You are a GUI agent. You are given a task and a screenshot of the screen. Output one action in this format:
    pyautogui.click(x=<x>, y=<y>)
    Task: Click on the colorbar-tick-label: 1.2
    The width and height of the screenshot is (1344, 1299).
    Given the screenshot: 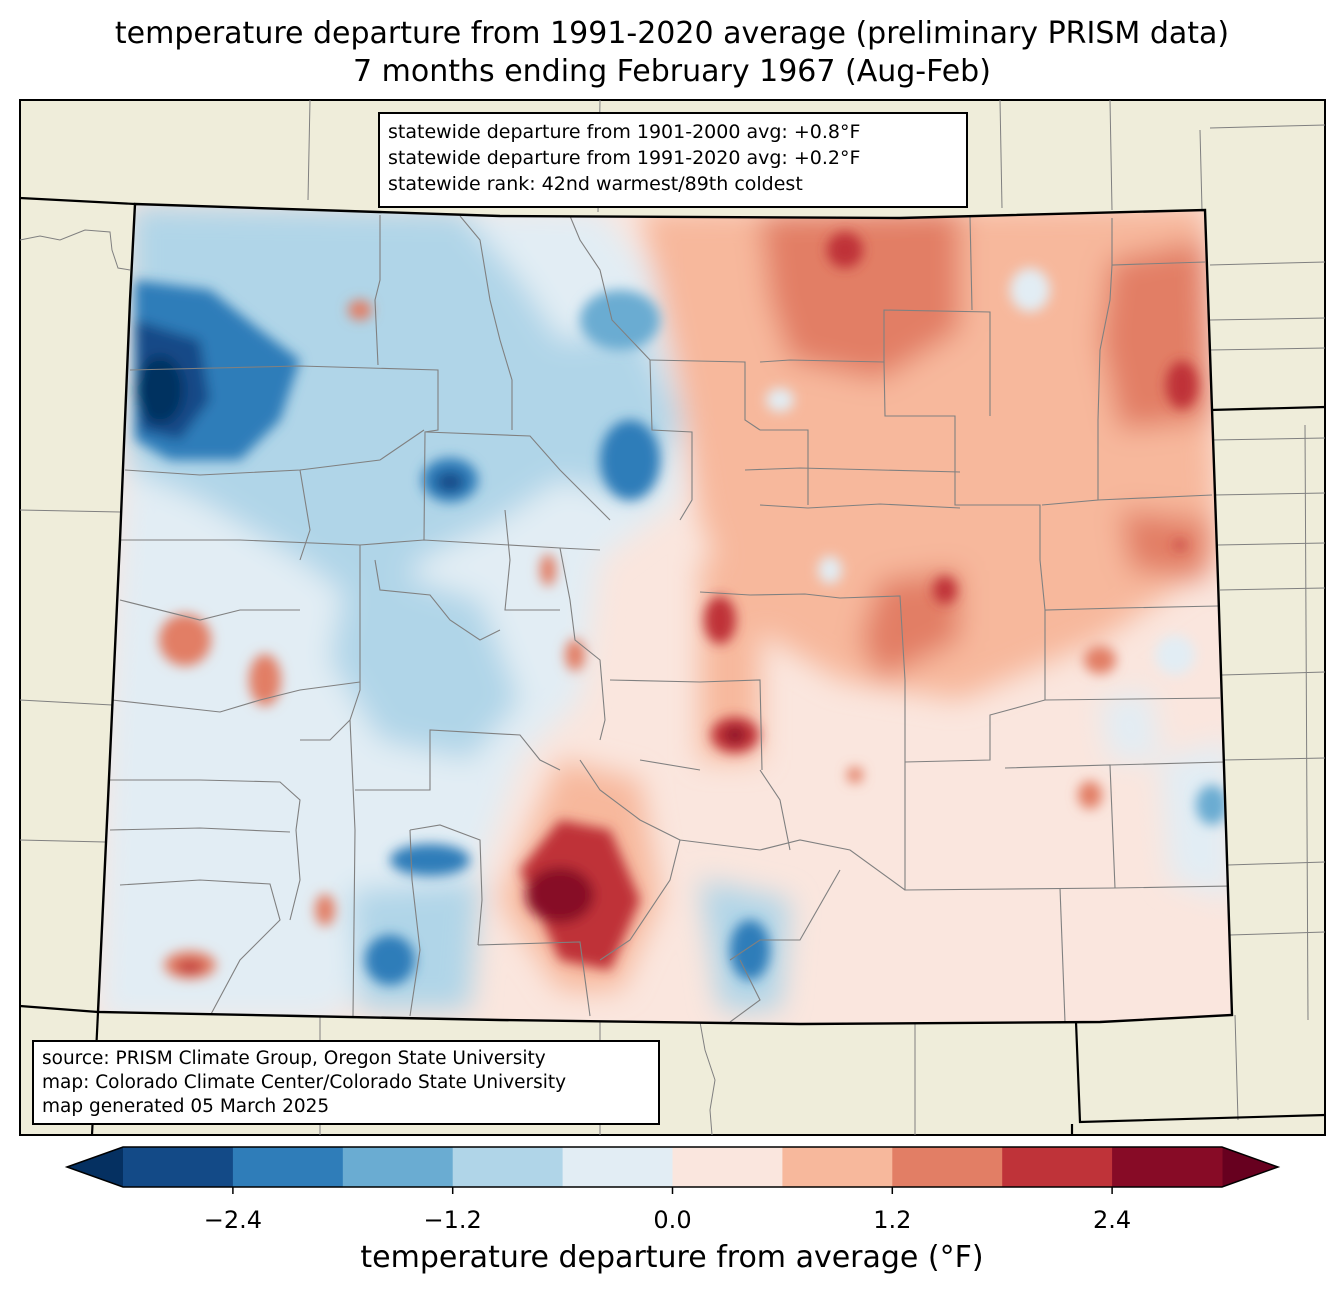 What is the action you would take?
    pyautogui.click(x=892, y=1220)
    